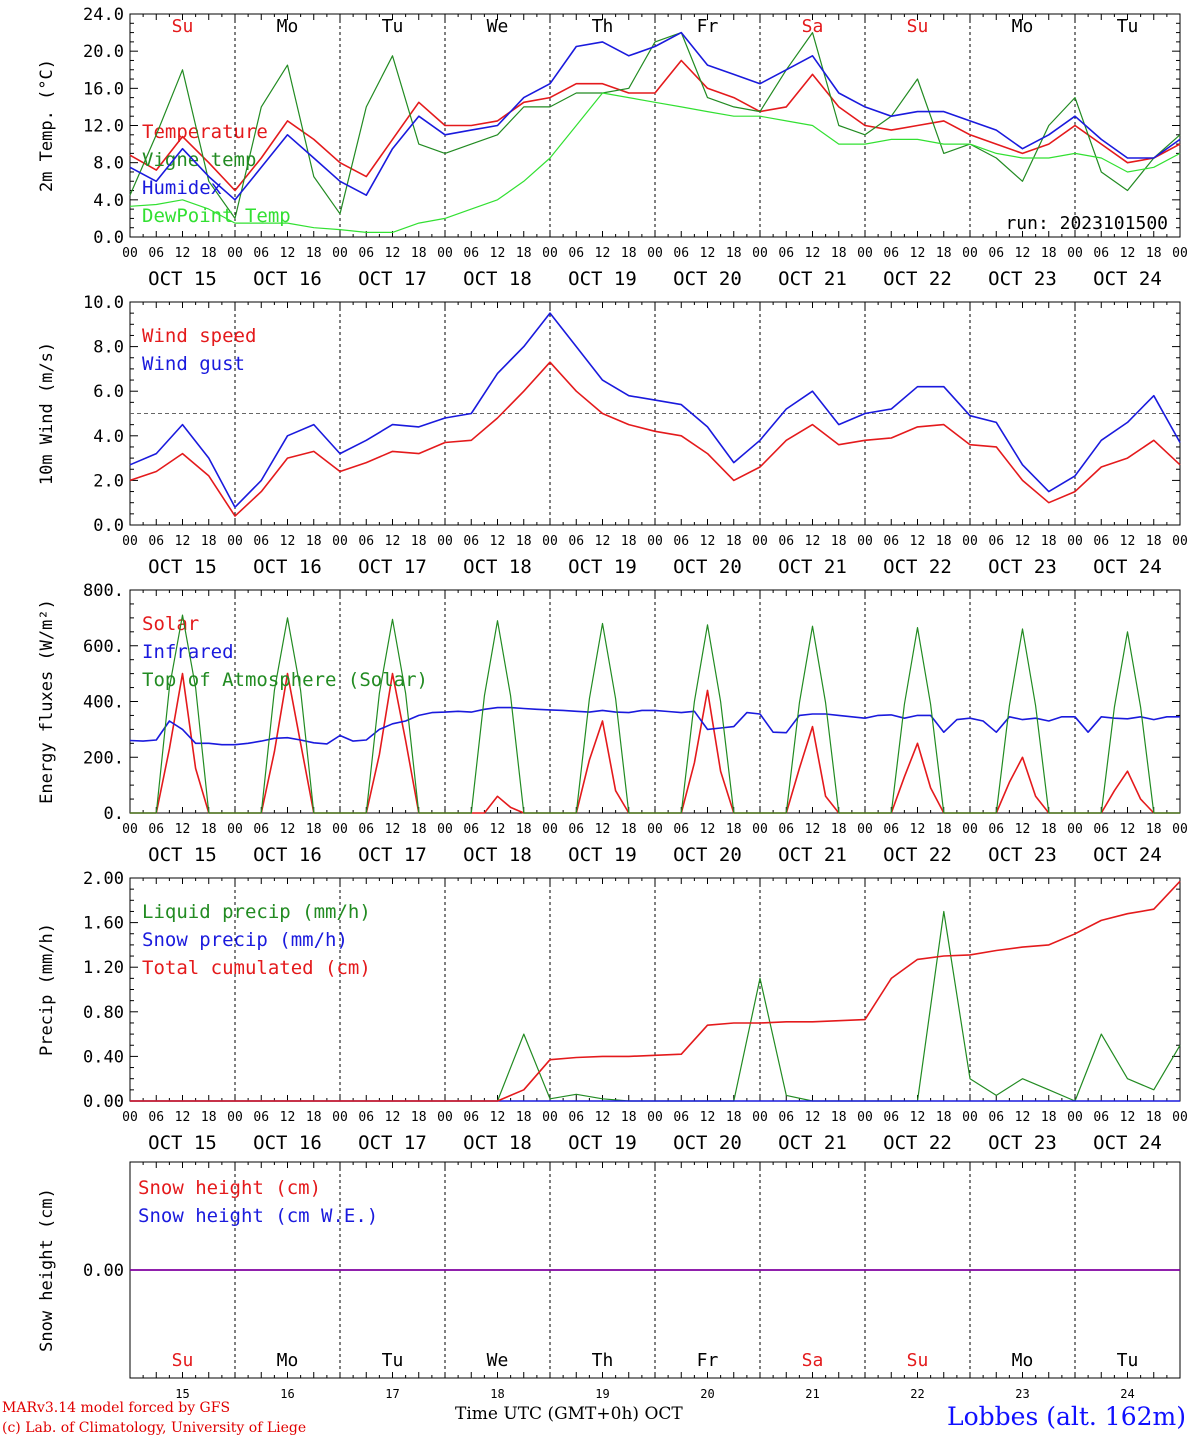 Image resolution: width=1194 pixels, height=1440 pixels. What do you see at coordinates (103, 52) in the screenshot?
I see `y-tick-label: 20.0` at bounding box center [103, 52].